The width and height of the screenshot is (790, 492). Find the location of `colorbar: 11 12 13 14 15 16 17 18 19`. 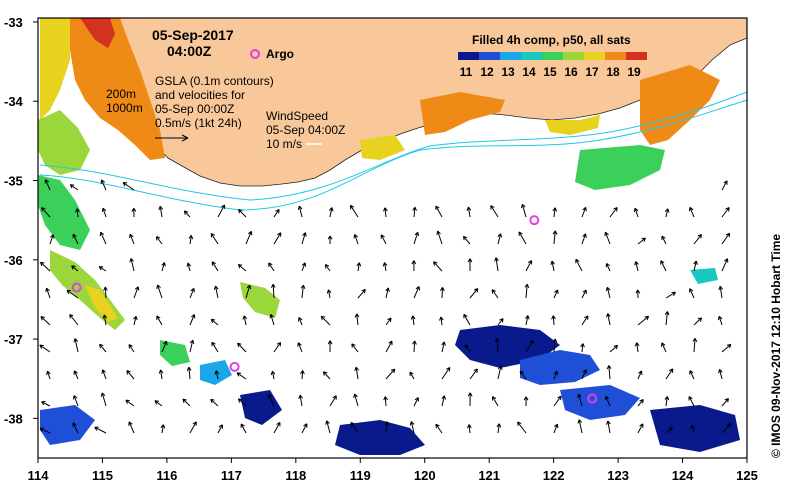

colorbar: 11 12 13 14 15 16 17 18 19 is located at coordinates (552, 65).